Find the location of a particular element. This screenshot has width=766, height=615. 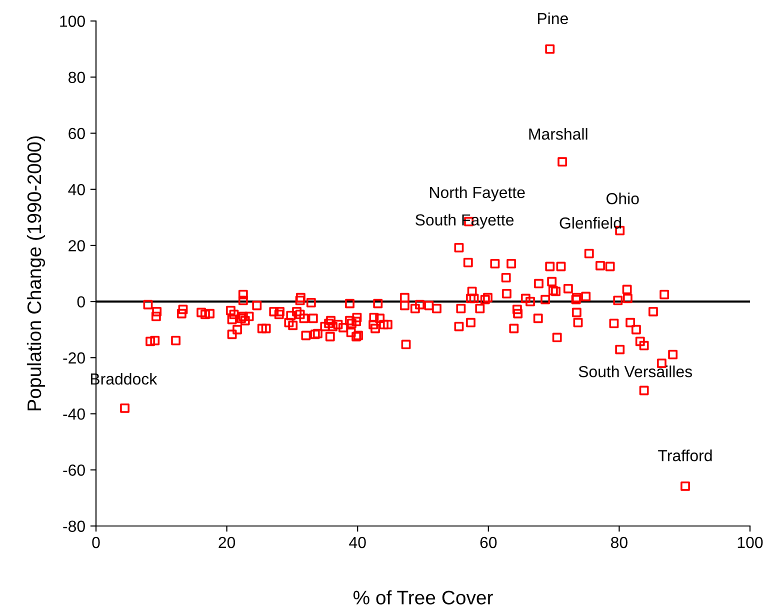

x-tick-label: 80 is located at coordinates (619, 542).